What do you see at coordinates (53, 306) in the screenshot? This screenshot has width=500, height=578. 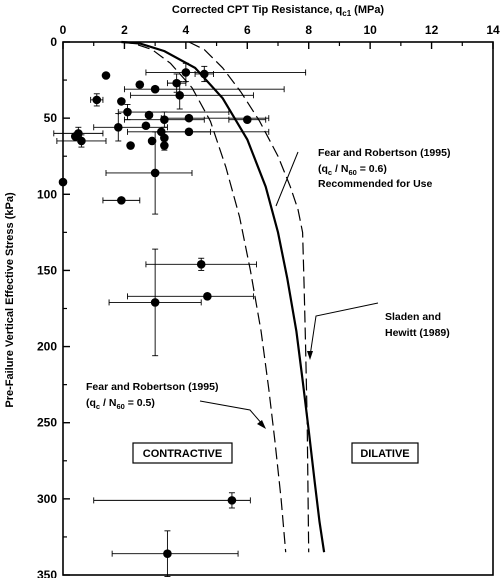 I see `y-ticks: 0 50 100 150 200 250 300 350` at bounding box center [53, 306].